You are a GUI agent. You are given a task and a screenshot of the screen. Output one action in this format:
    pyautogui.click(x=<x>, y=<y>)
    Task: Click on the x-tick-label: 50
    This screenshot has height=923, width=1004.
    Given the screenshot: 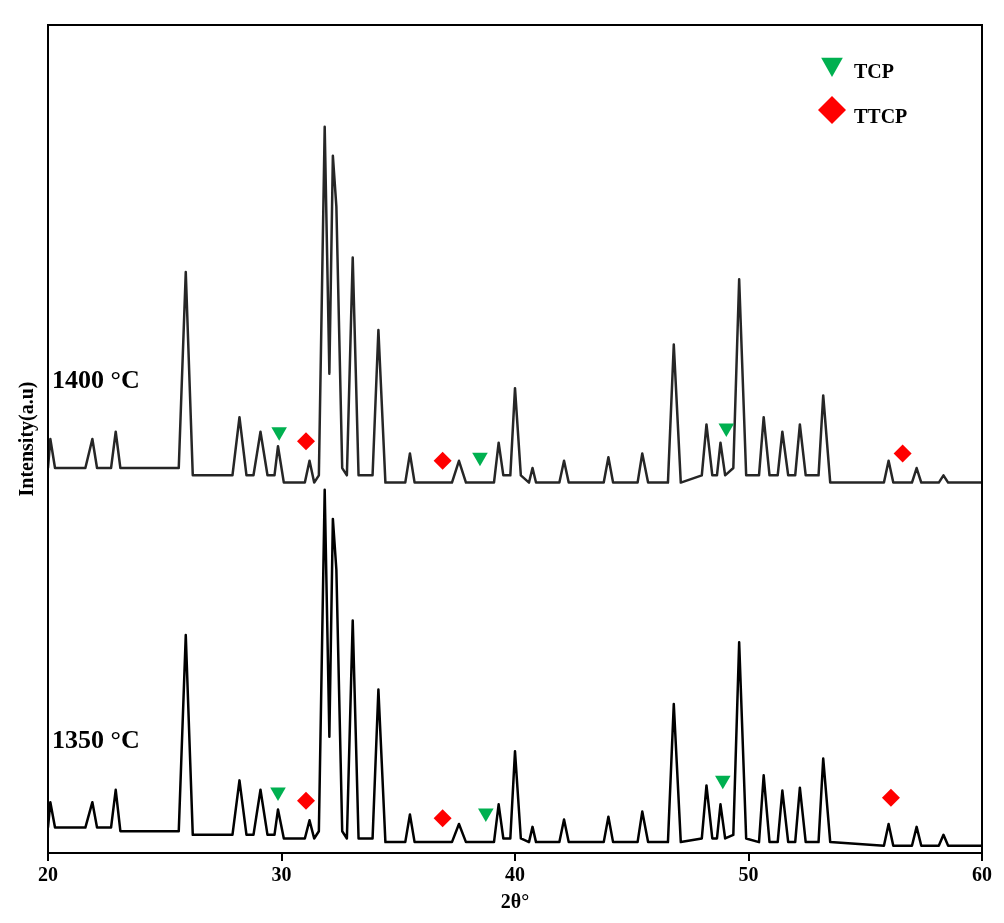 What is the action you would take?
    pyautogui.click(x=748, y=874)
    